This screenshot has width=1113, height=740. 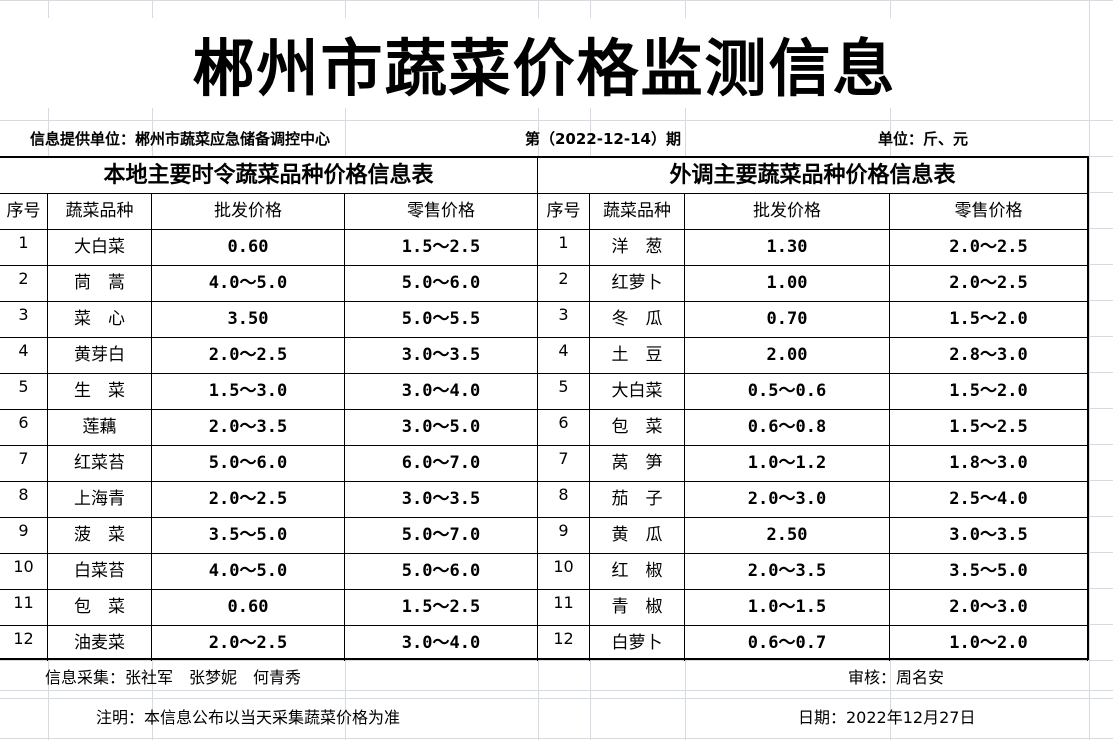 I want to click on wholesale-price-cell: 0.6～0.8, so click(x=787, y=427).